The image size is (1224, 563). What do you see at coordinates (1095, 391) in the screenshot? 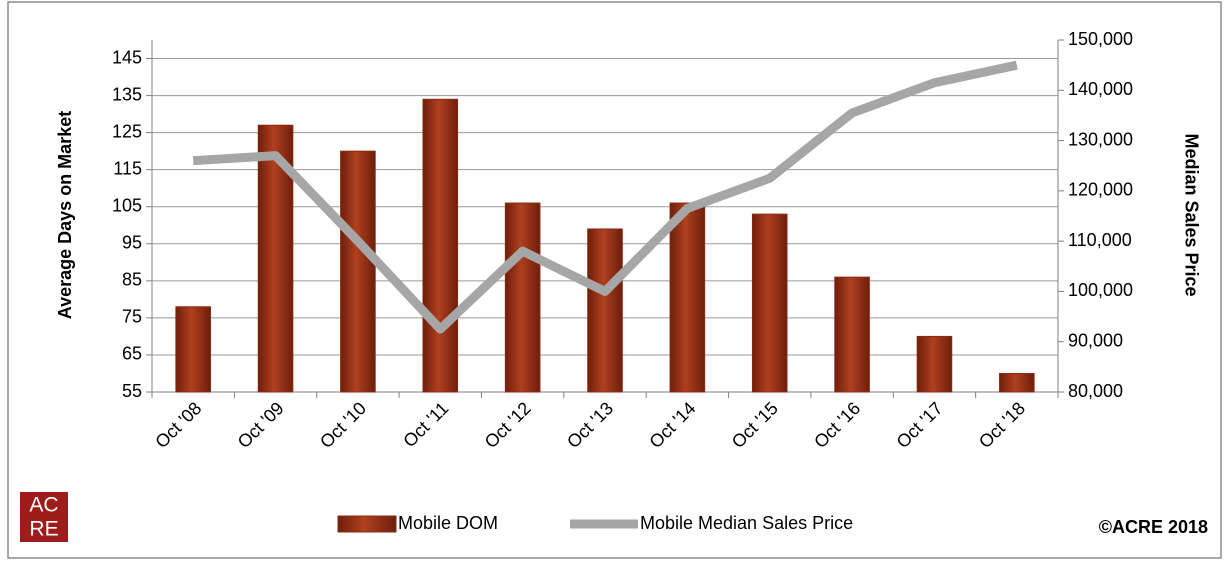
I see `y2-tick-label: 80,000` at bounding box center [1095, 391].